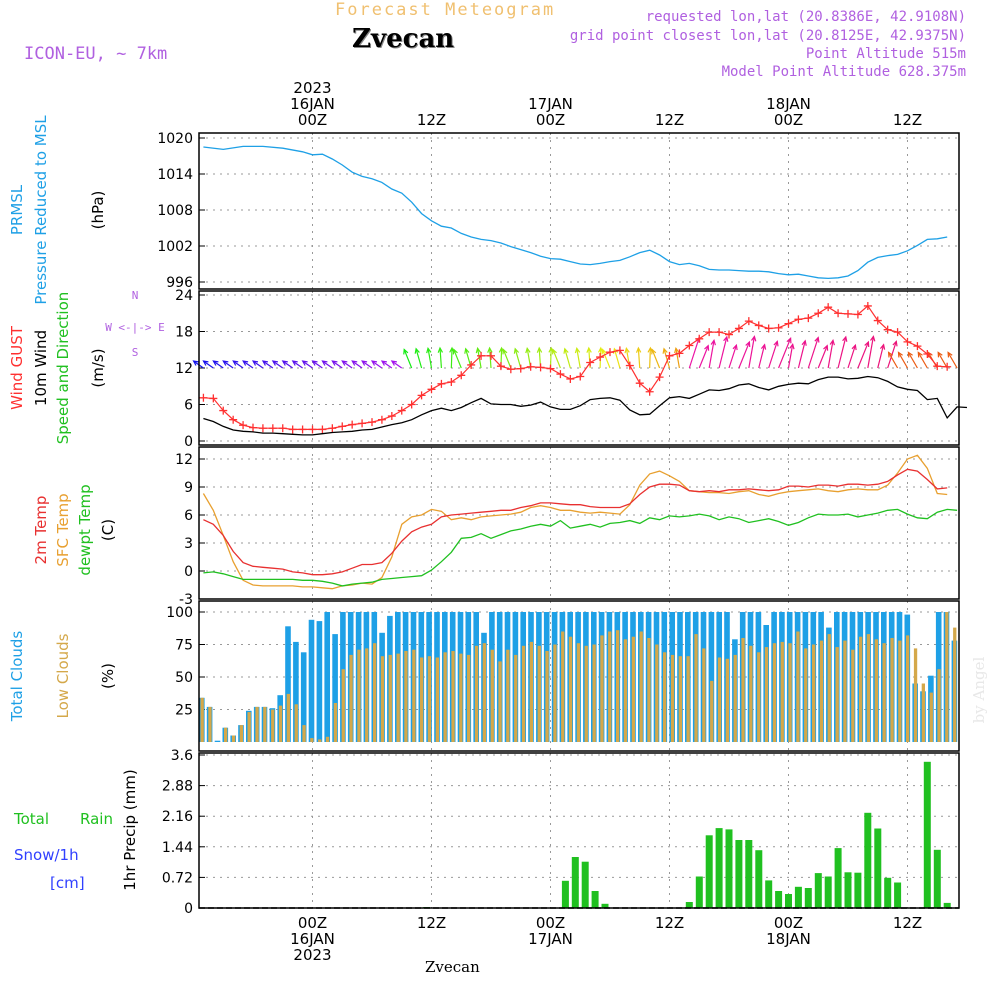 The height and width of the screenshot is (1000, 1000). What do you see at coordinates (135, 352) in the screenshot?
I see `compass-south: S` at bounding box center [135, 352].